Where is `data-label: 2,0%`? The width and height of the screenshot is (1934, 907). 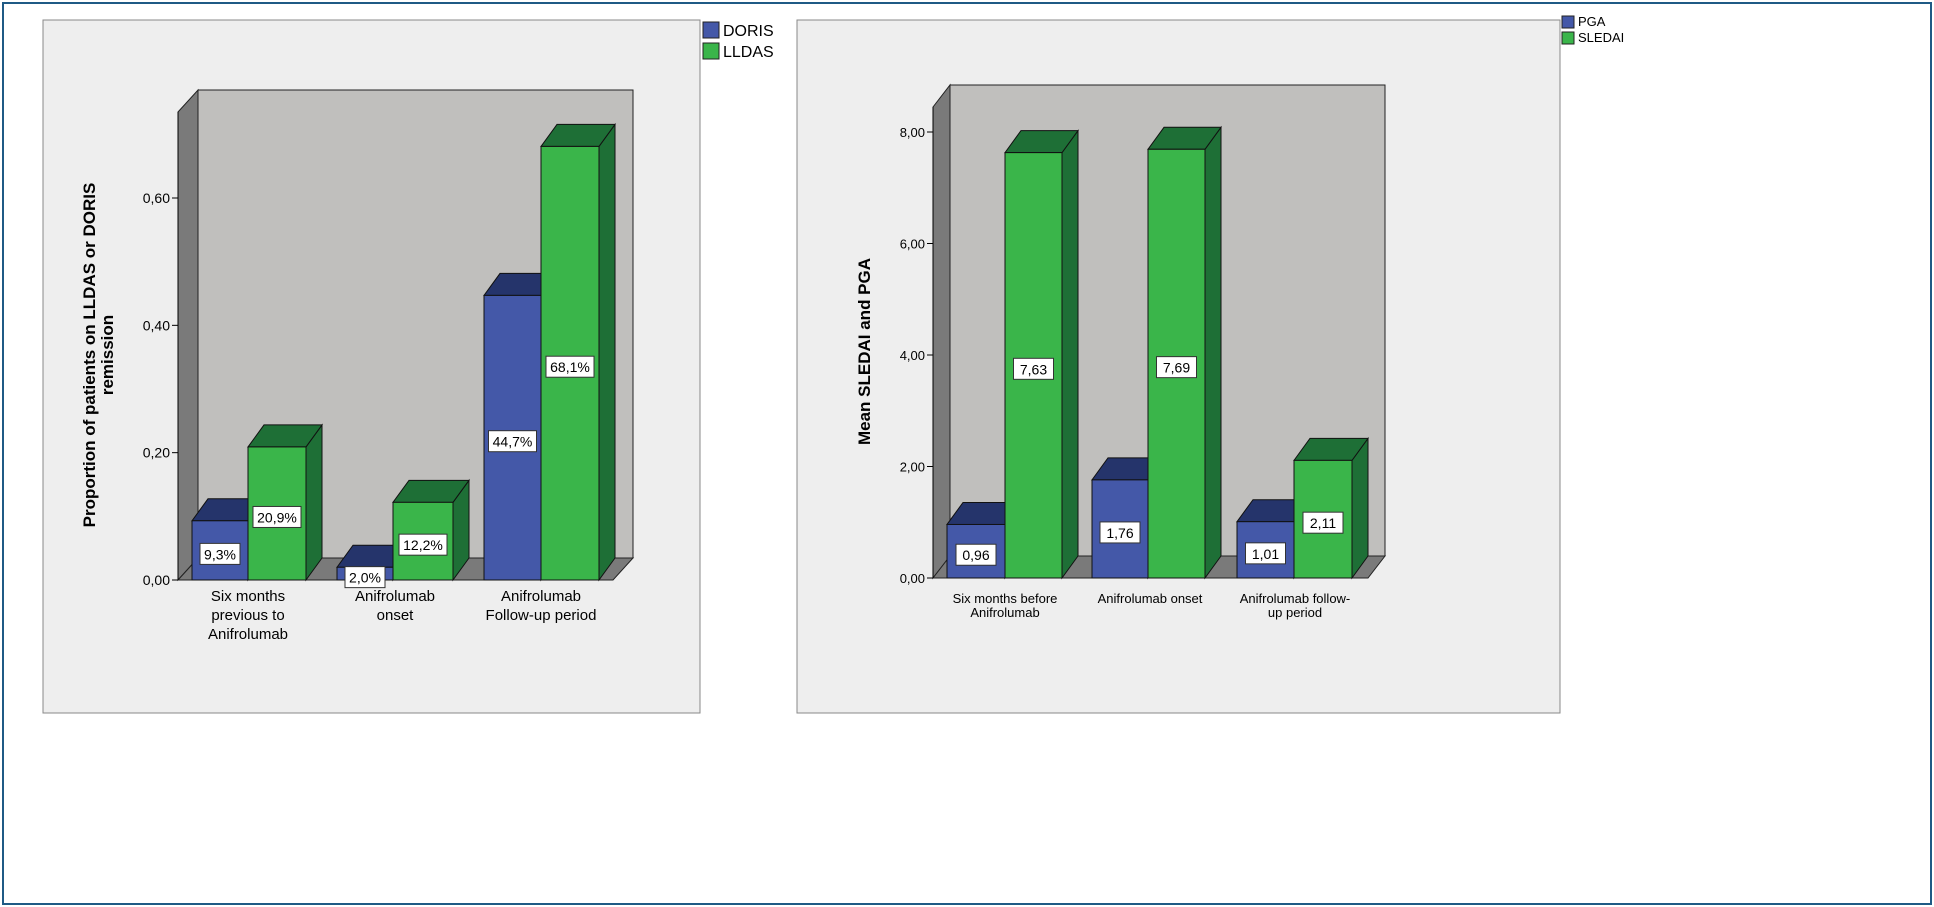 data-label: 2,0% is located at coordinates (365, 578).